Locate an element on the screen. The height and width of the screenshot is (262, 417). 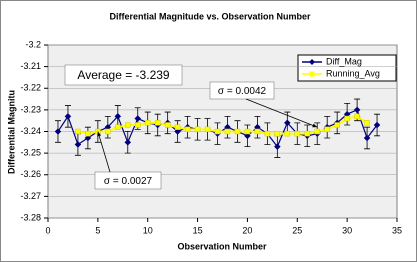
y-tick-label: -3.22 is located at coordinates (30, 88).